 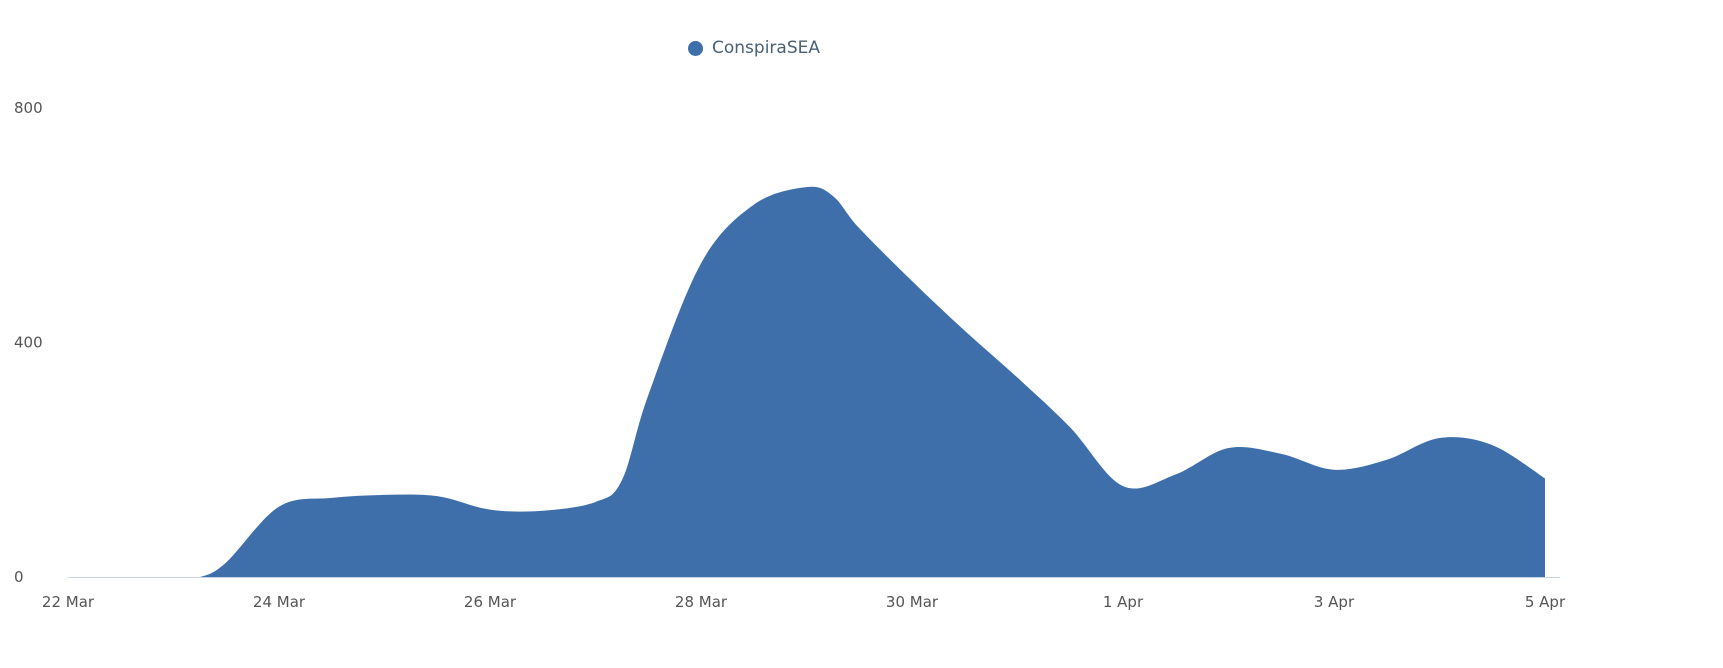 I want to click on x-tick-label: 22 Mar, so click(x=68, y=602).